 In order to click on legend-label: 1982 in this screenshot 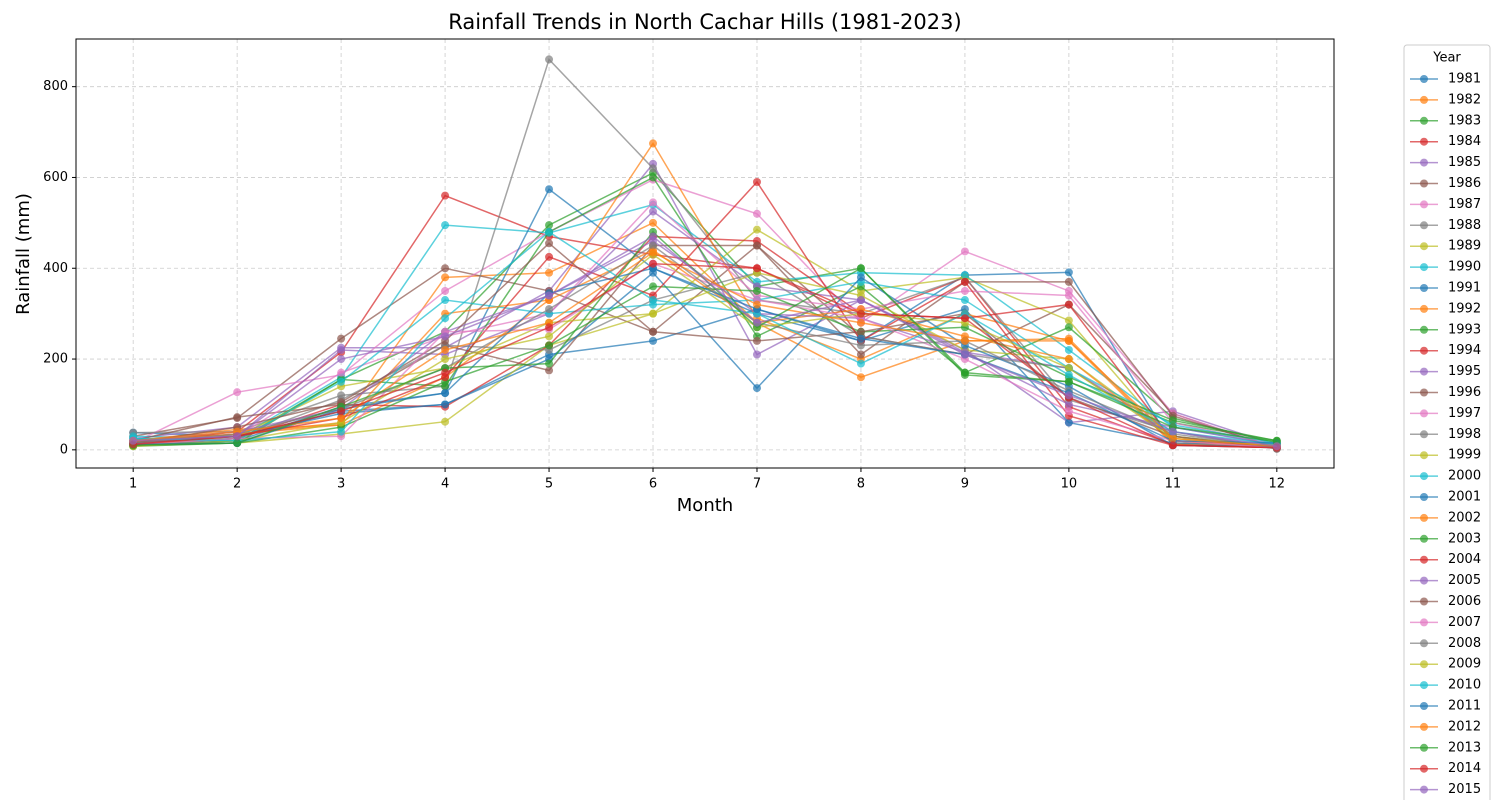, I will do `click(1464, 99)`.